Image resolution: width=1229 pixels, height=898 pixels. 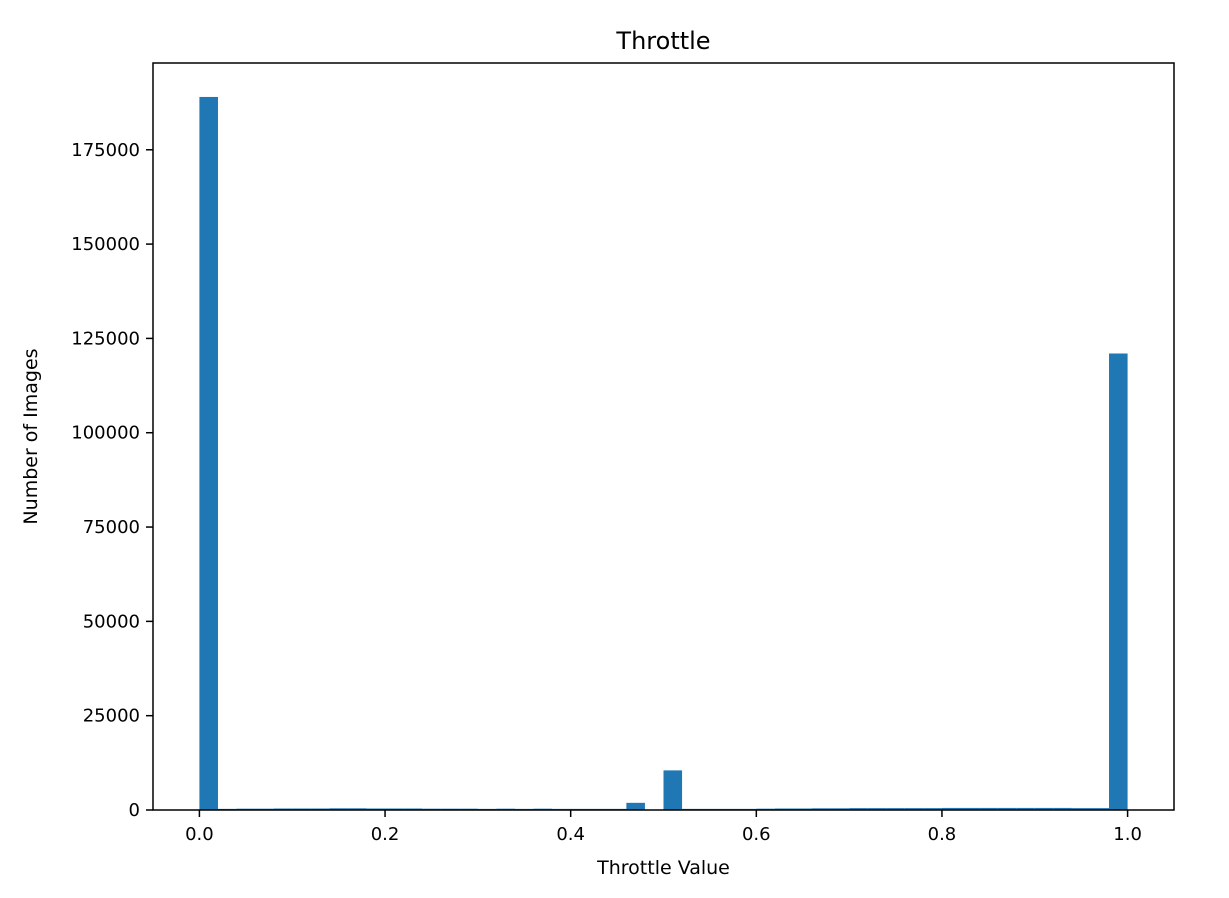 I want to click on y-tick-label: 75000, so click(x=111, y=527).